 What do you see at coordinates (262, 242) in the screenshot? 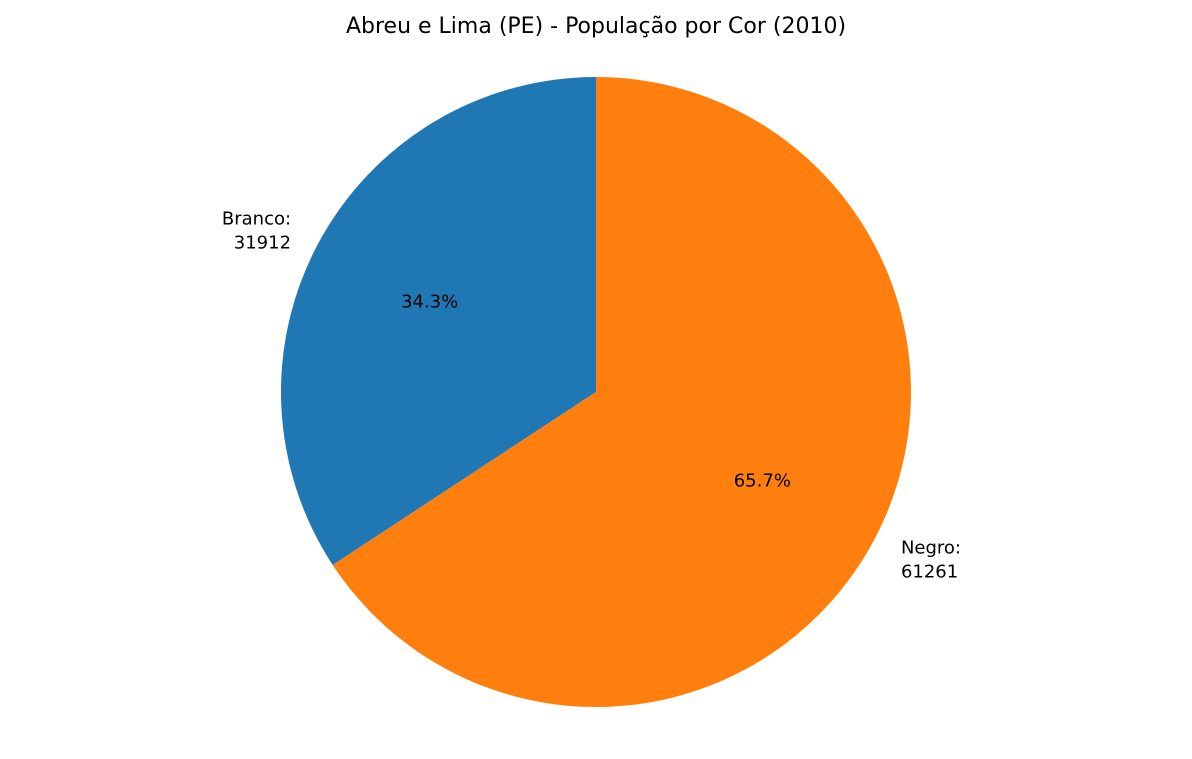
I see `slice-value-label: 31912` at bounding box center [262, 242].